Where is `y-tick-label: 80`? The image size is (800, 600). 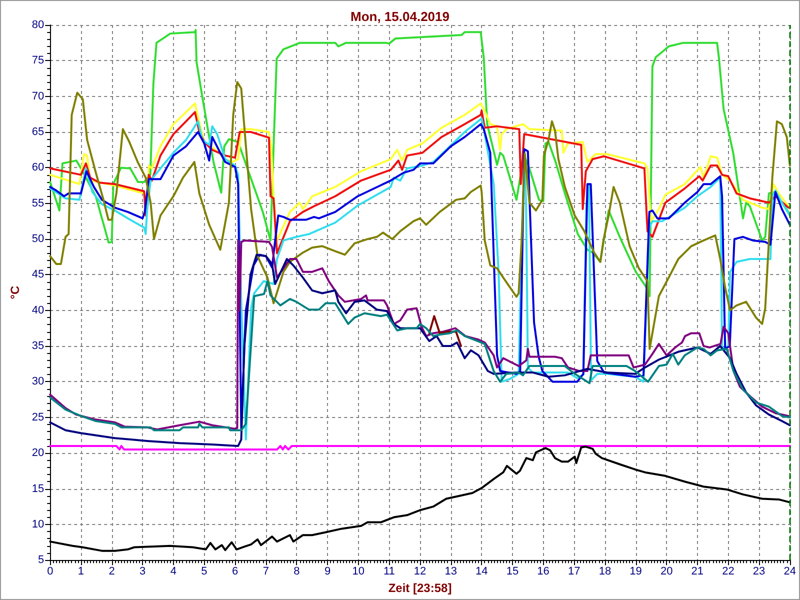
y-tick-label: 80 is located at coordinates (38, 25).